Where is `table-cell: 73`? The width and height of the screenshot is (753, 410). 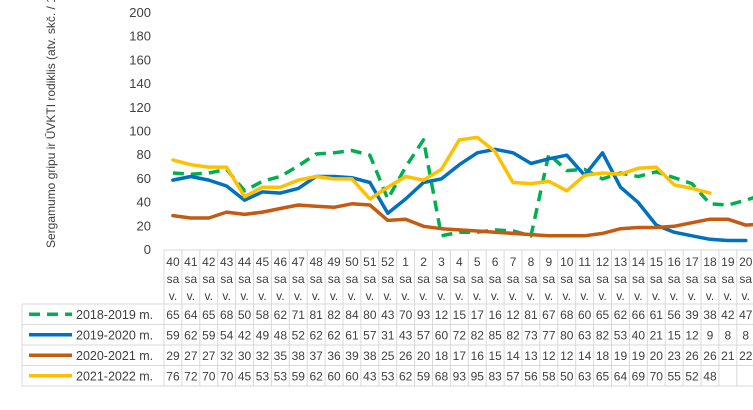 table-cell: 73 is located at coordinates (531, 335).